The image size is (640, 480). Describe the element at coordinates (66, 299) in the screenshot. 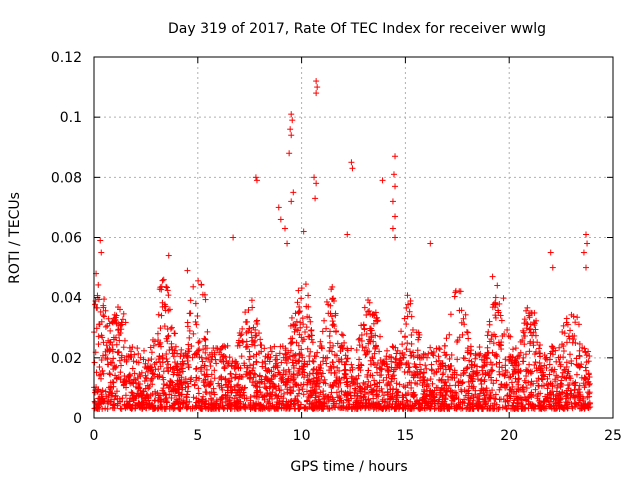

I see `y-tick-label: 0.04` at that location.